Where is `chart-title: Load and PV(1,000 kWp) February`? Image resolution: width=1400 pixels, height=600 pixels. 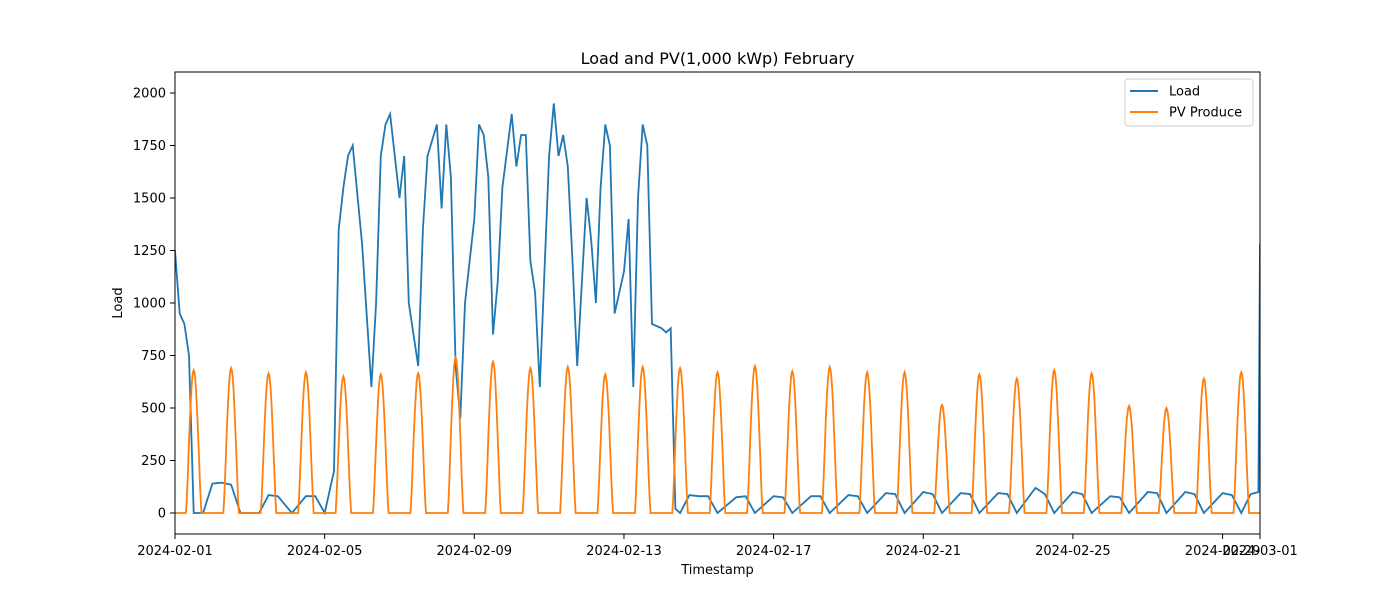 chart-title: Load and PV(1,000 kWp) February is located at coordinates (718, 58).